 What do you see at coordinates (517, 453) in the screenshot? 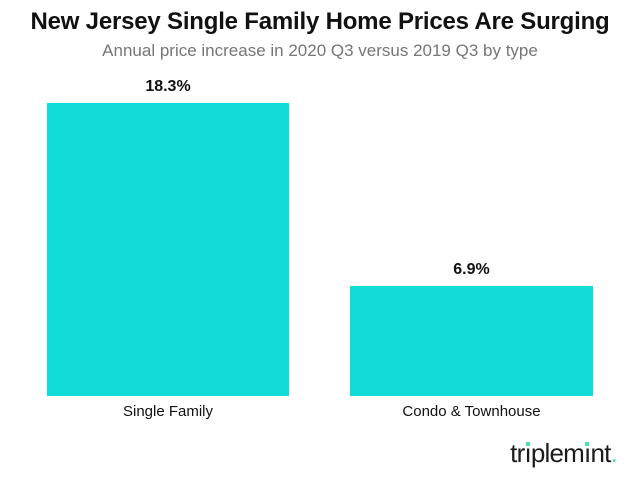
I see `logo-text-segment: tr` at bounding box center [517, 453].